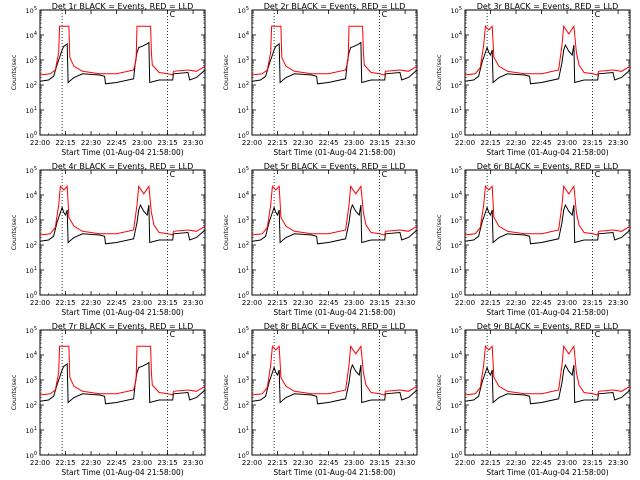 The image size is (640, 480). What do you see at coordinates (123, 166) in the screenshot?
I see `chart-title: Det 4r BLACK = Events, RED = LLD` at bounding box center [123, 166].